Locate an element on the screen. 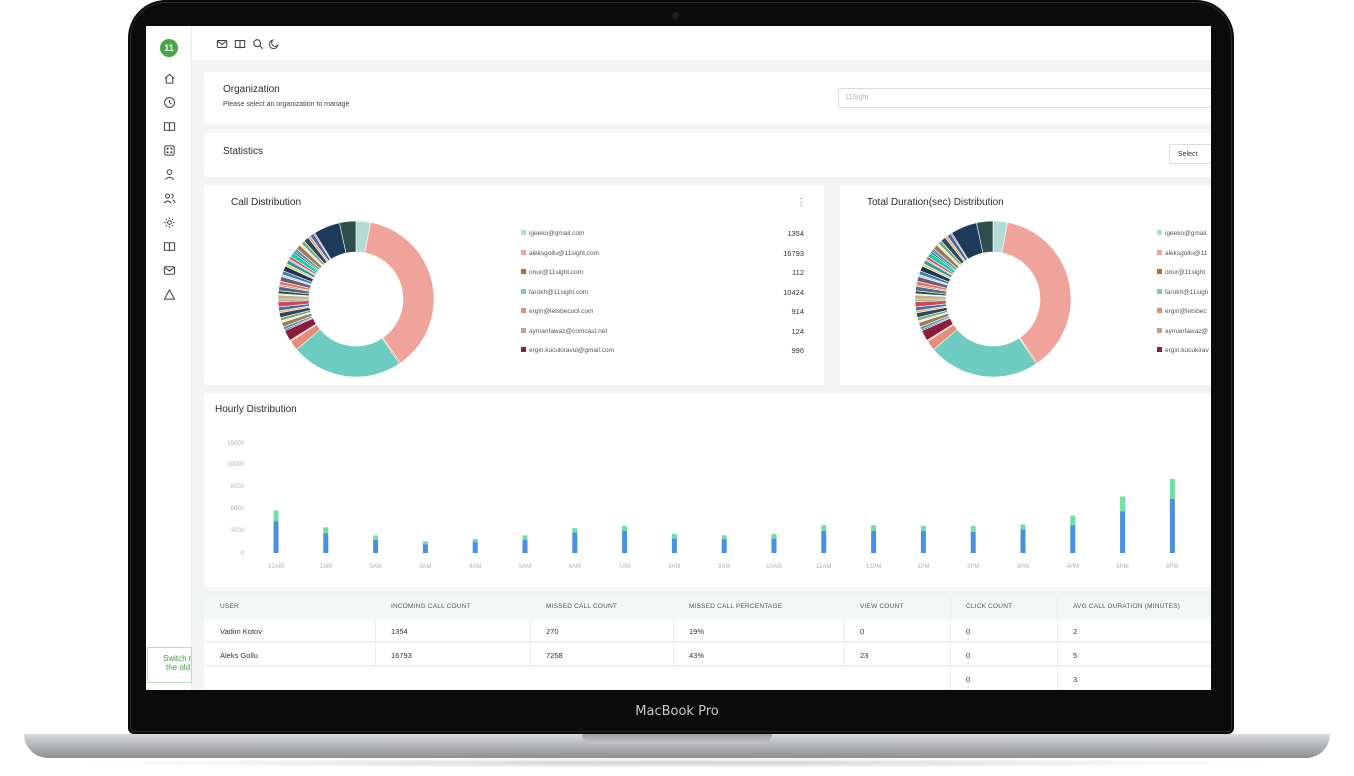  users-icon is located at coordinates (169, 198).